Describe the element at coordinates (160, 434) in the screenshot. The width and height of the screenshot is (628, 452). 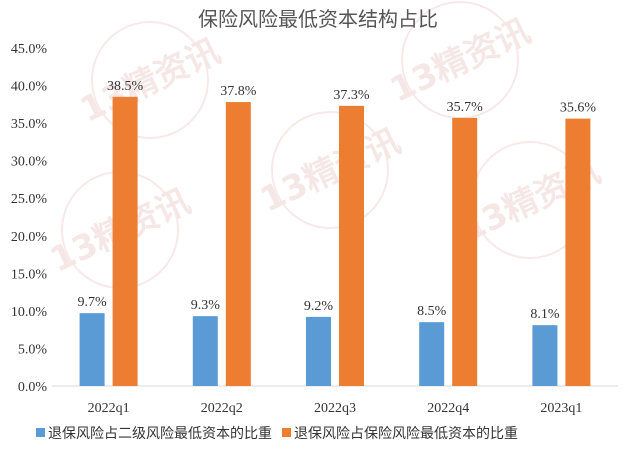
I see `legend-label: 退保风险占二级风险最低资本的比重` at that location.